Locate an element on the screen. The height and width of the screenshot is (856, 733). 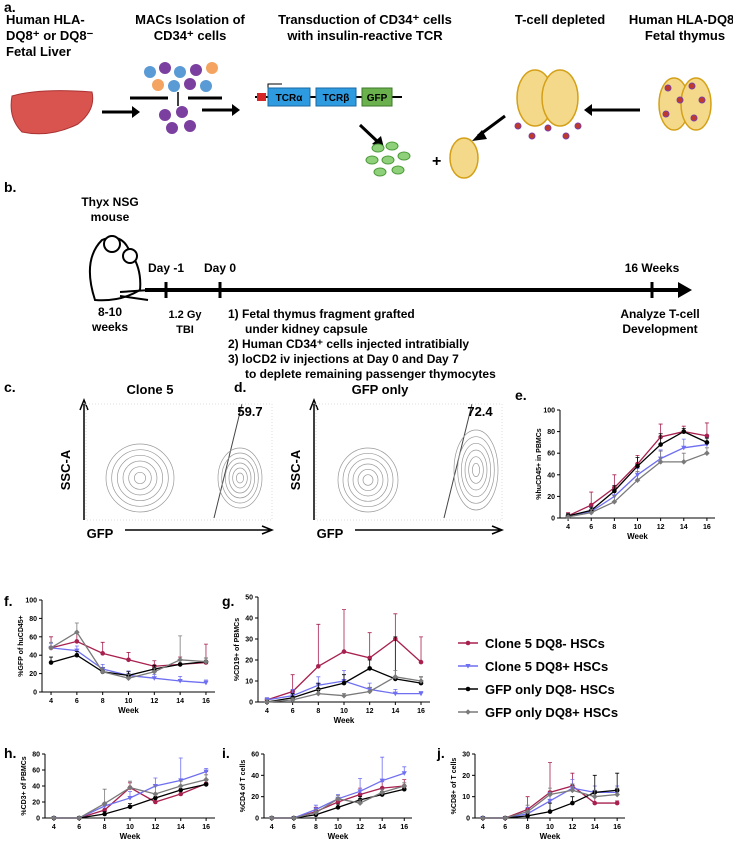
step-text: Fetal Liver is located at coordinates (38, 51).